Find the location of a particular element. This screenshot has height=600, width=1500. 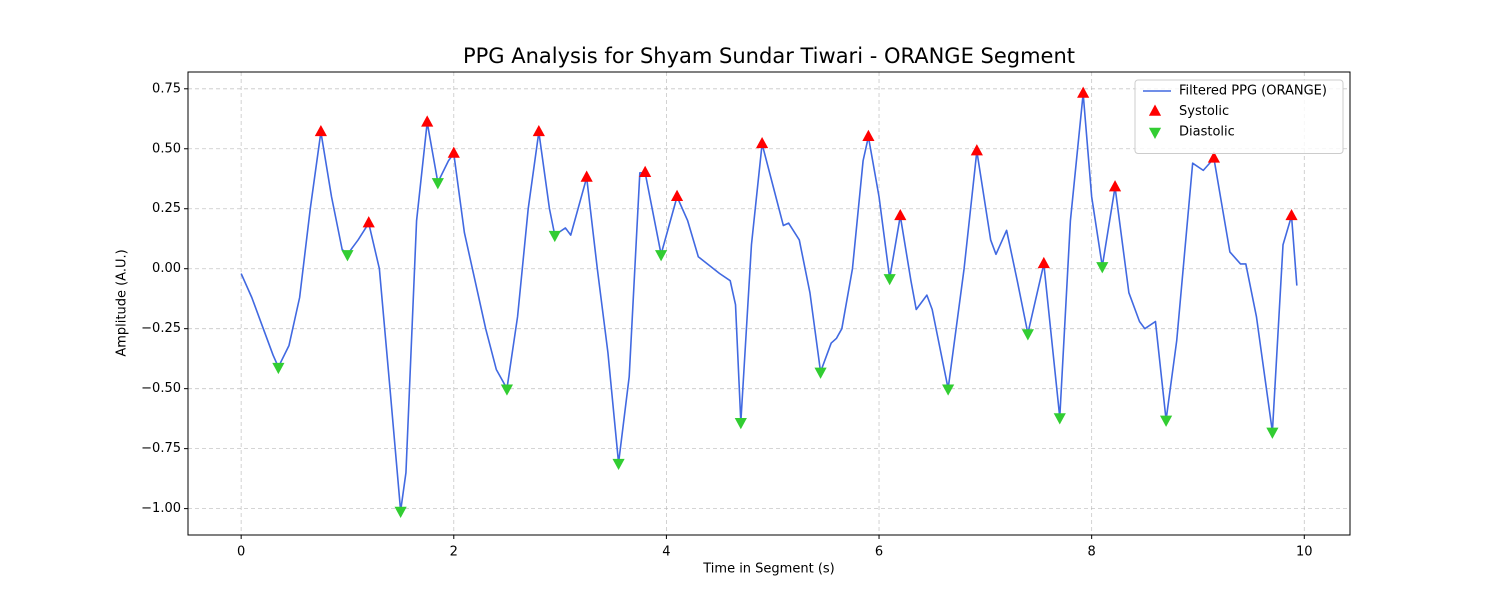

y-tick-label: 0.25 is located at coordinates (166, 208).